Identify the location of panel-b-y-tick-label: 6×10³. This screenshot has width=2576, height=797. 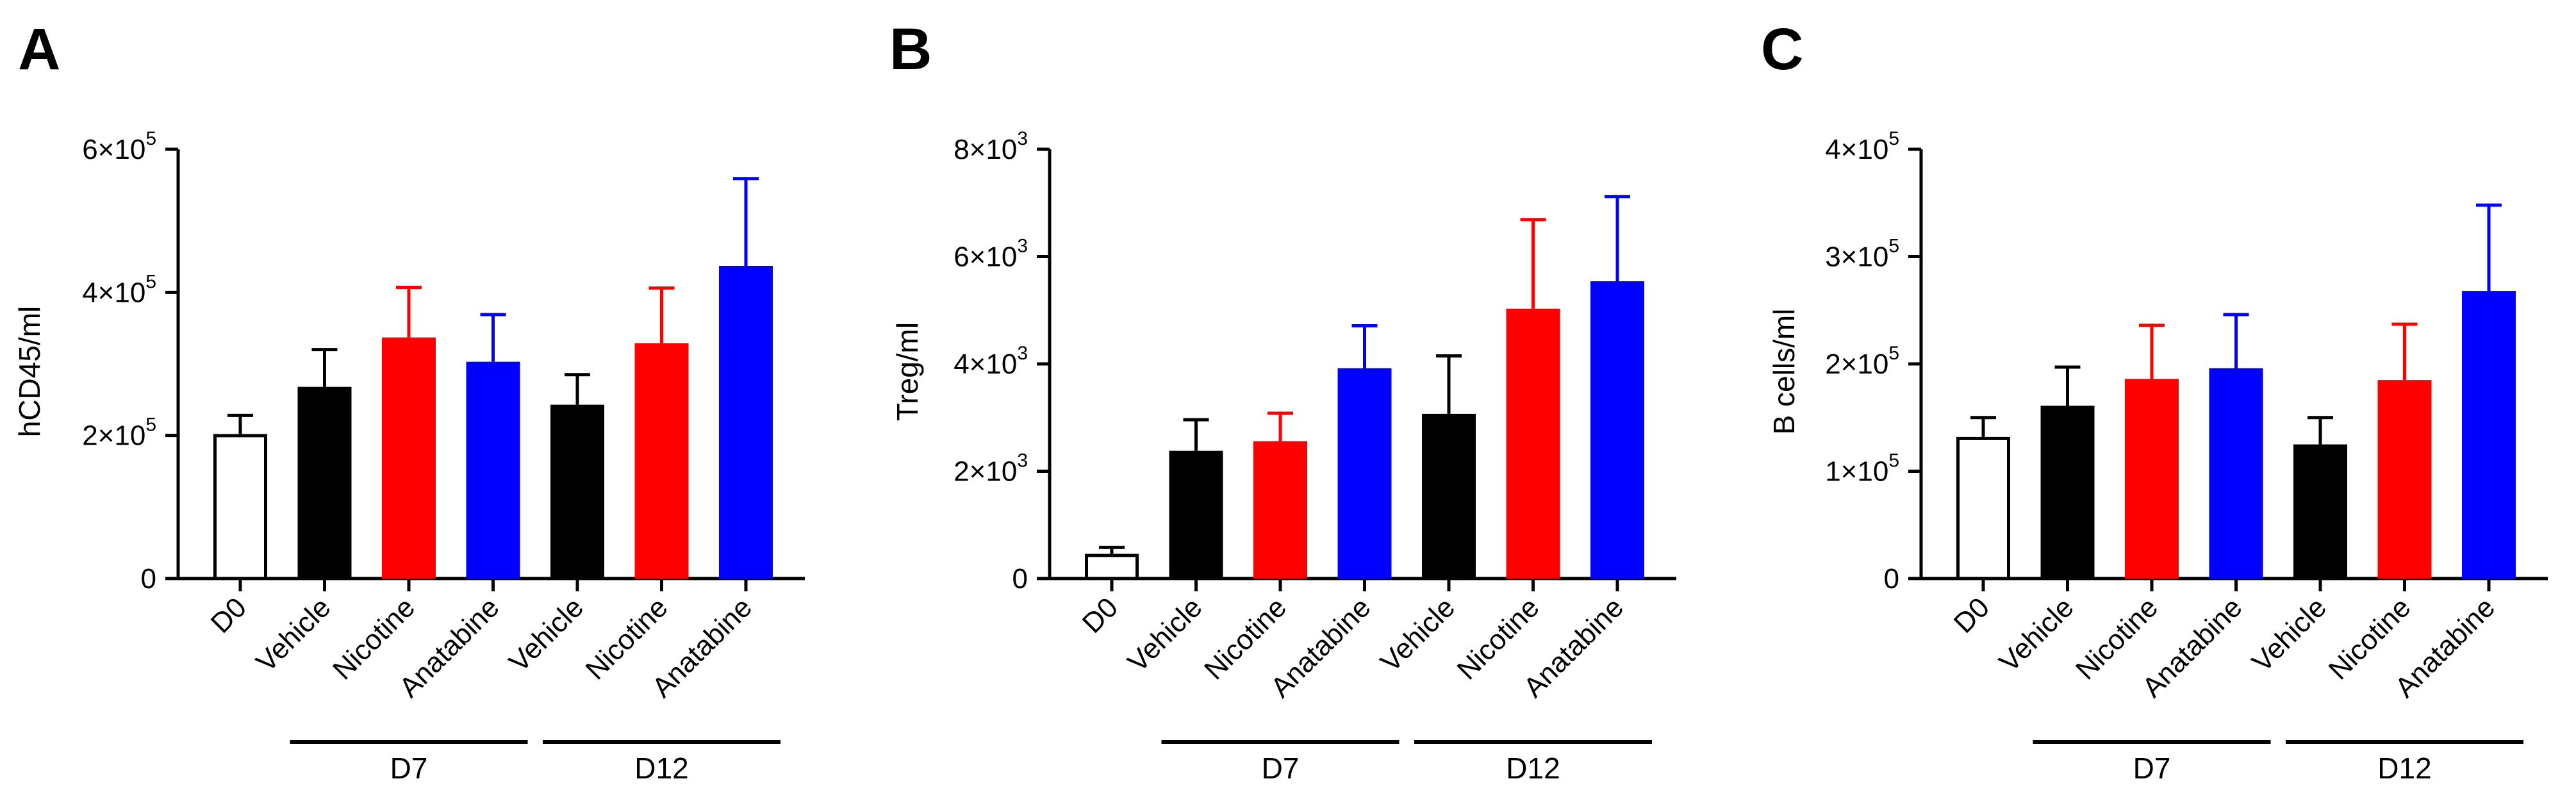
(991, 254).